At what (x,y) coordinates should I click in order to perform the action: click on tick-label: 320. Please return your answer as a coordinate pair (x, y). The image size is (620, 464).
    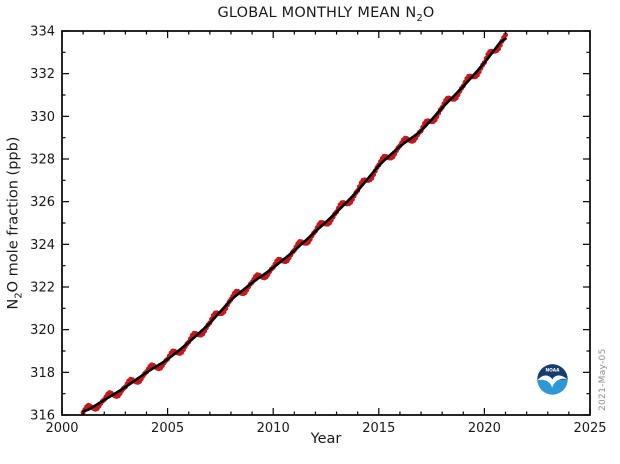
    Looking at the image, I should click on (42, 330).